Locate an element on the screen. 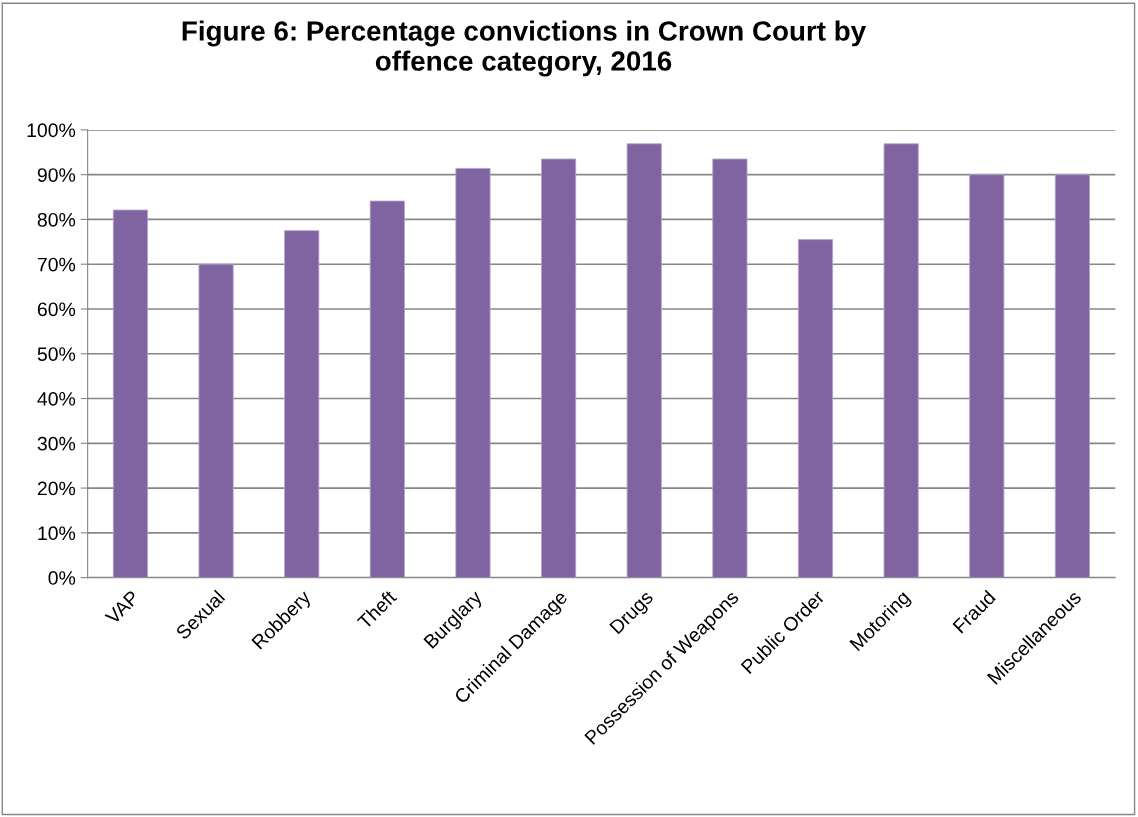 The height and width of the screenshot is (817, 1138). y-tick-label: 90% is located at coordinates (56, 175).